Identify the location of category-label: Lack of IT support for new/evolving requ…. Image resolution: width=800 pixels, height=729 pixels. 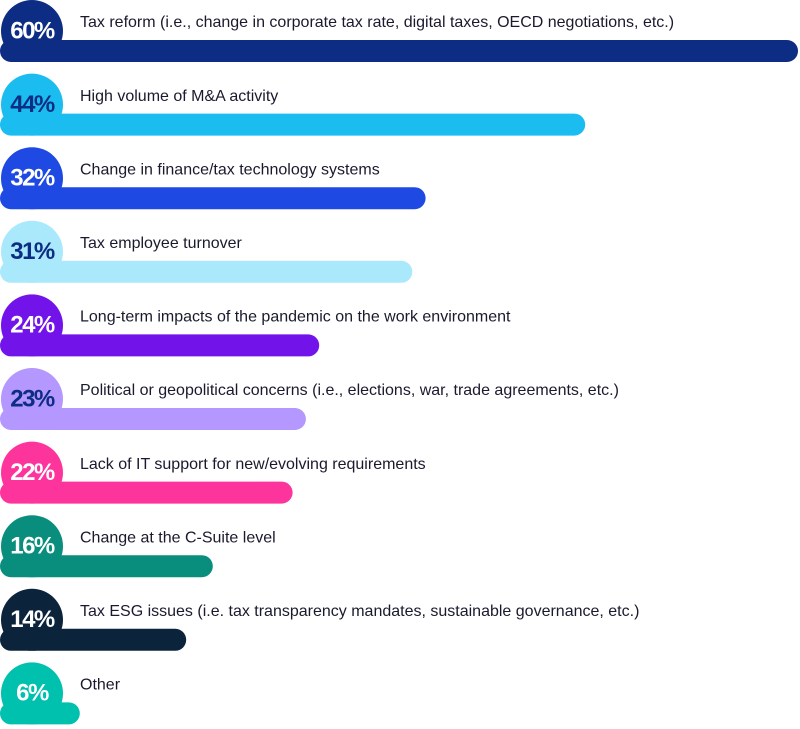
(253, 464).